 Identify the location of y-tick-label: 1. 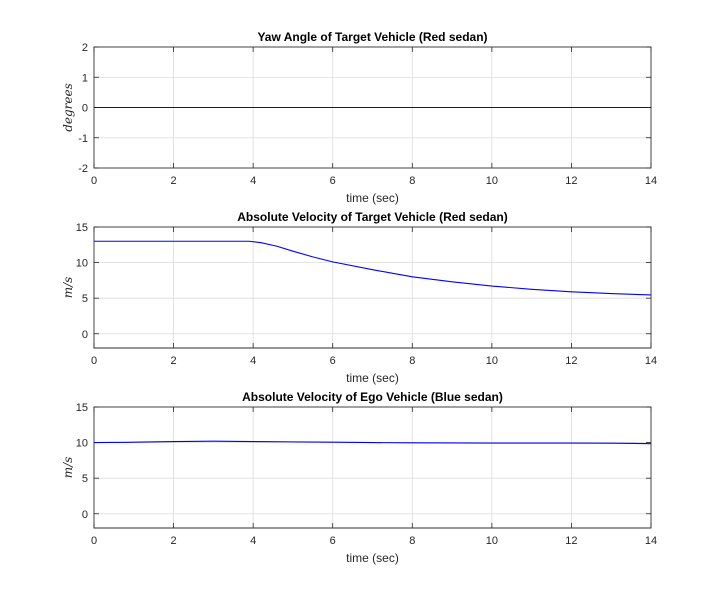
(85, 78).